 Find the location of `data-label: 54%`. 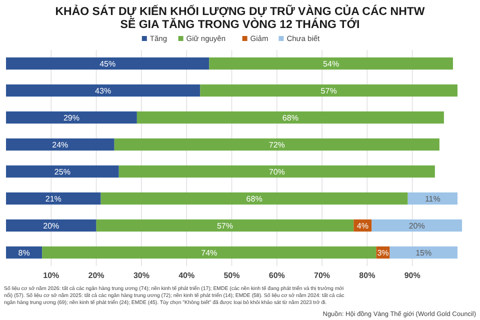

data-label: 54% is located at coordinates (331, 64).